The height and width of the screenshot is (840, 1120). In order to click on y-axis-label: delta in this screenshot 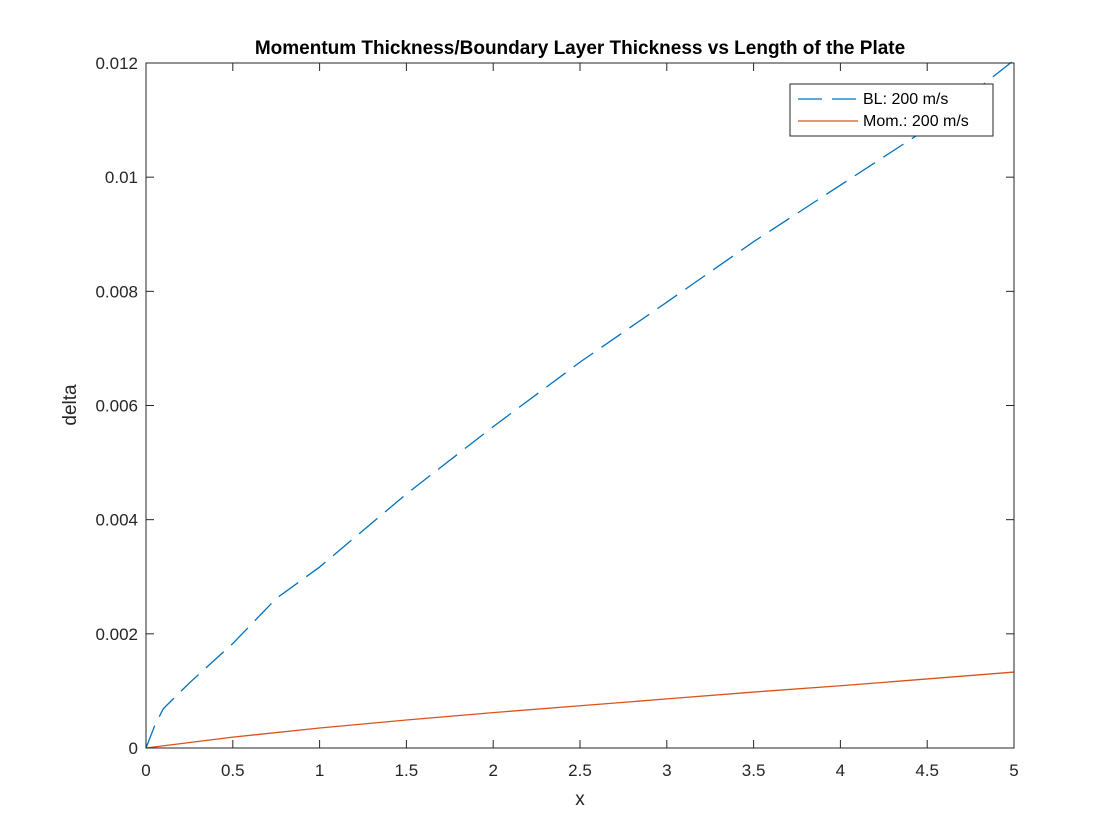, I will do `click(70, 405)`.